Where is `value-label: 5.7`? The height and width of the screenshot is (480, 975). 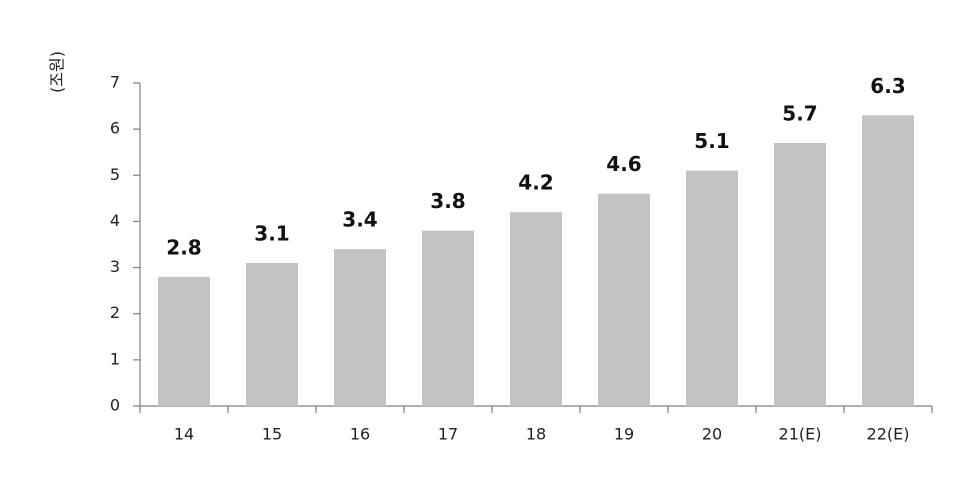 value-label: 5.7 is located at coordinates (799, 113).